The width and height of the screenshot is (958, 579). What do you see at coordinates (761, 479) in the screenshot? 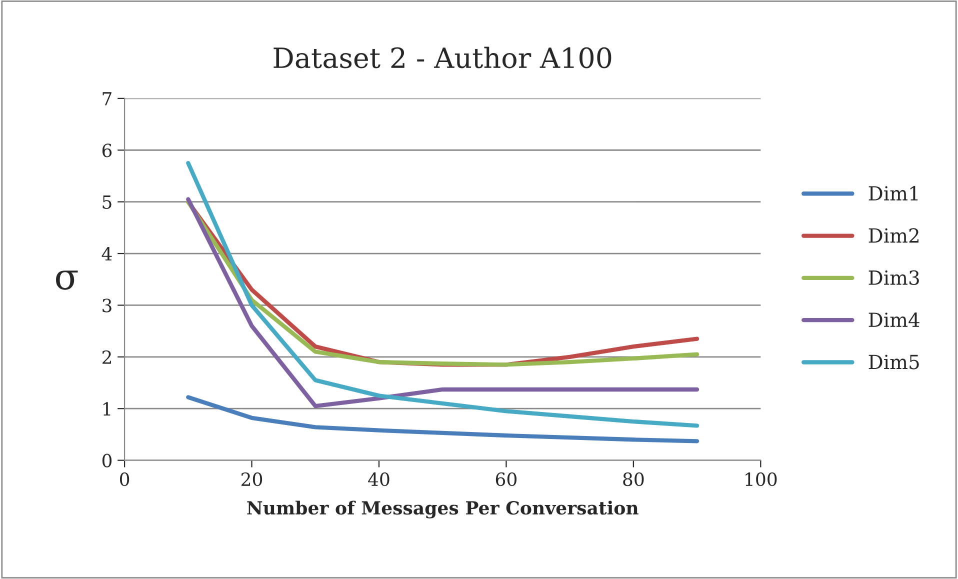
I see `x-tick-label: 100` at bounding box center [761, 479].